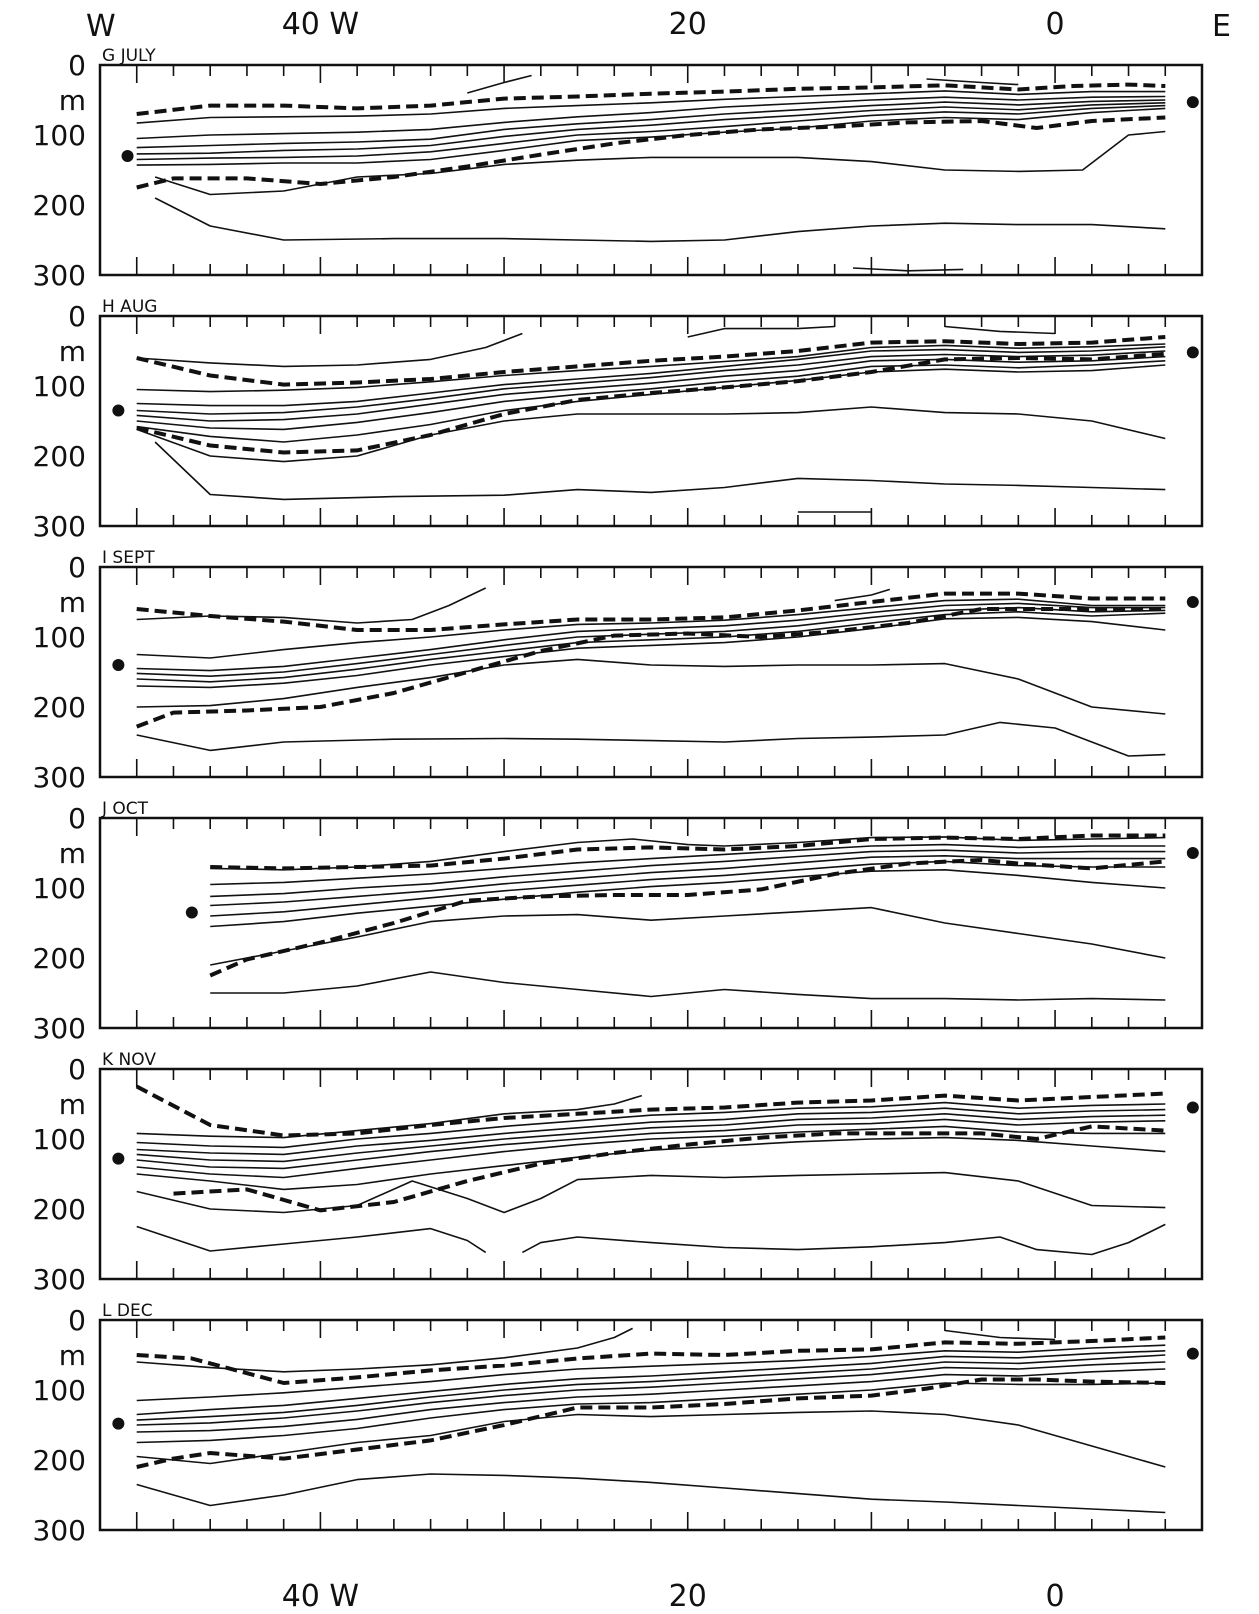  I want to click on panel-label: K NOV, so click(129, 1060).